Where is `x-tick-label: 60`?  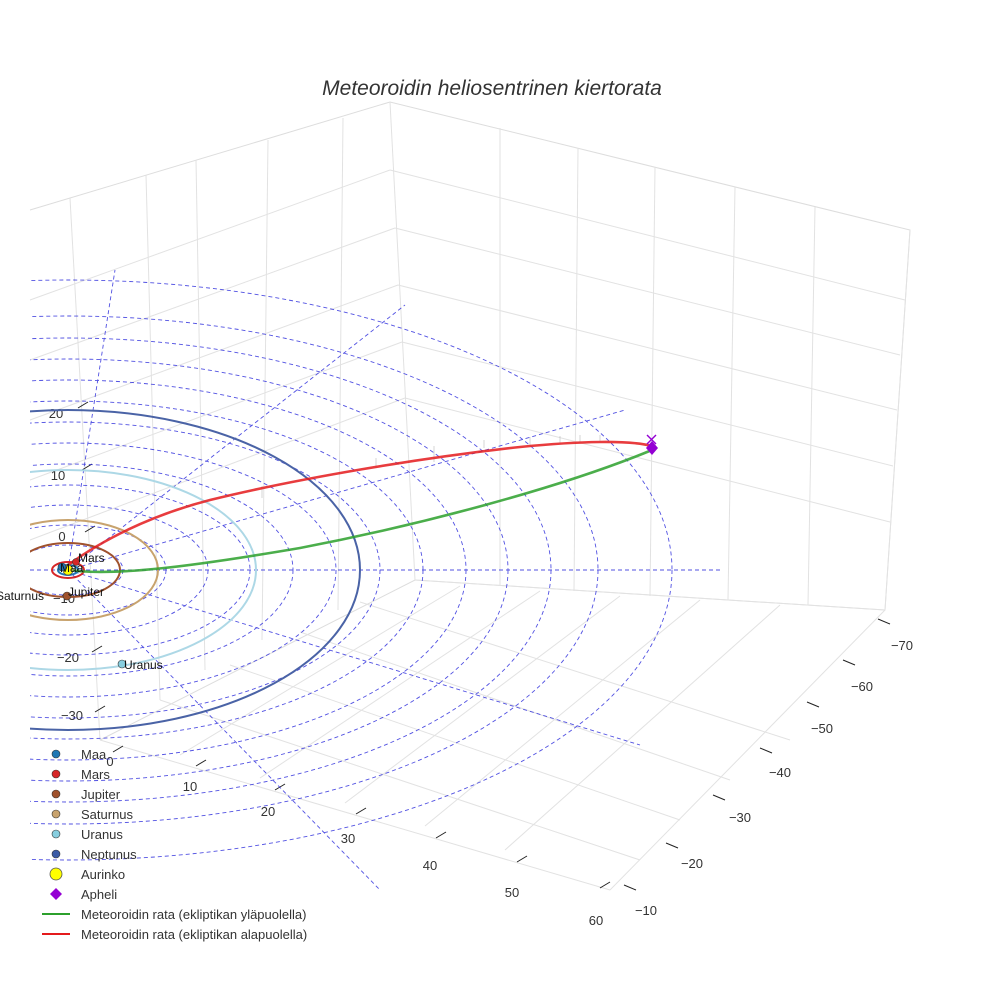 x-tick-label: 60 is located at coordinates (596, 920).